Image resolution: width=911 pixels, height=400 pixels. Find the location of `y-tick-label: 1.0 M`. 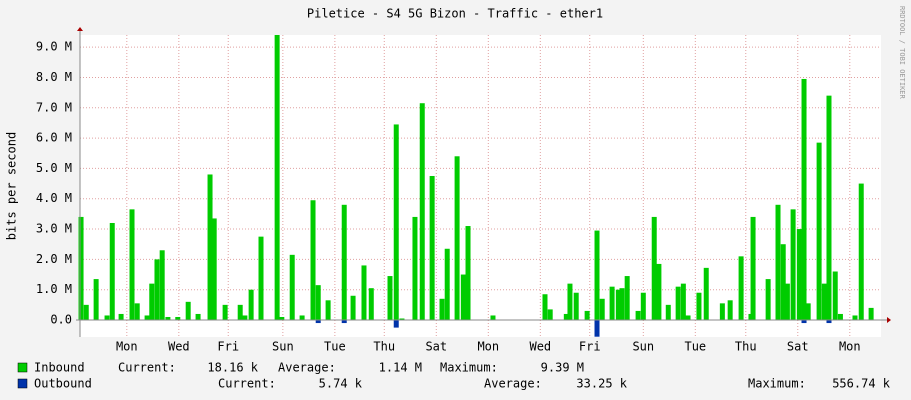

y-tick-label: 1.0 M is located at coordinates (54, 289).